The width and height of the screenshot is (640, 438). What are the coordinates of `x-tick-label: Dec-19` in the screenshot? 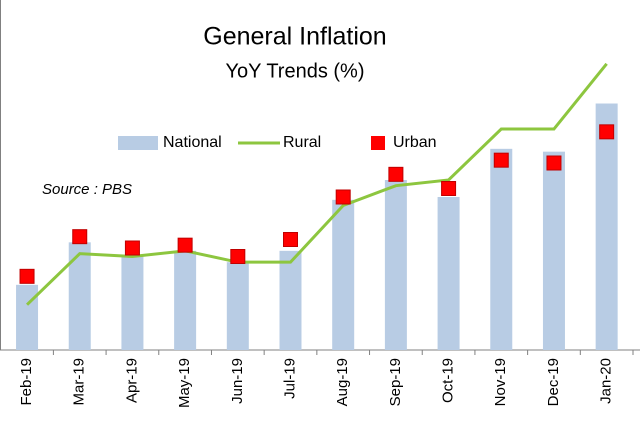 It's located at (553, 382).